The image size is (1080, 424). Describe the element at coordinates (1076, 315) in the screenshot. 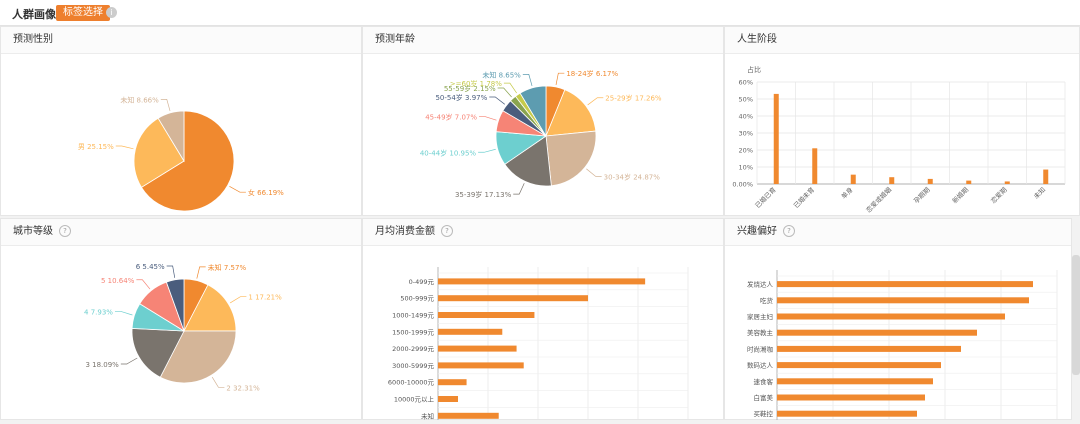

I see `scrollbar` at that location.